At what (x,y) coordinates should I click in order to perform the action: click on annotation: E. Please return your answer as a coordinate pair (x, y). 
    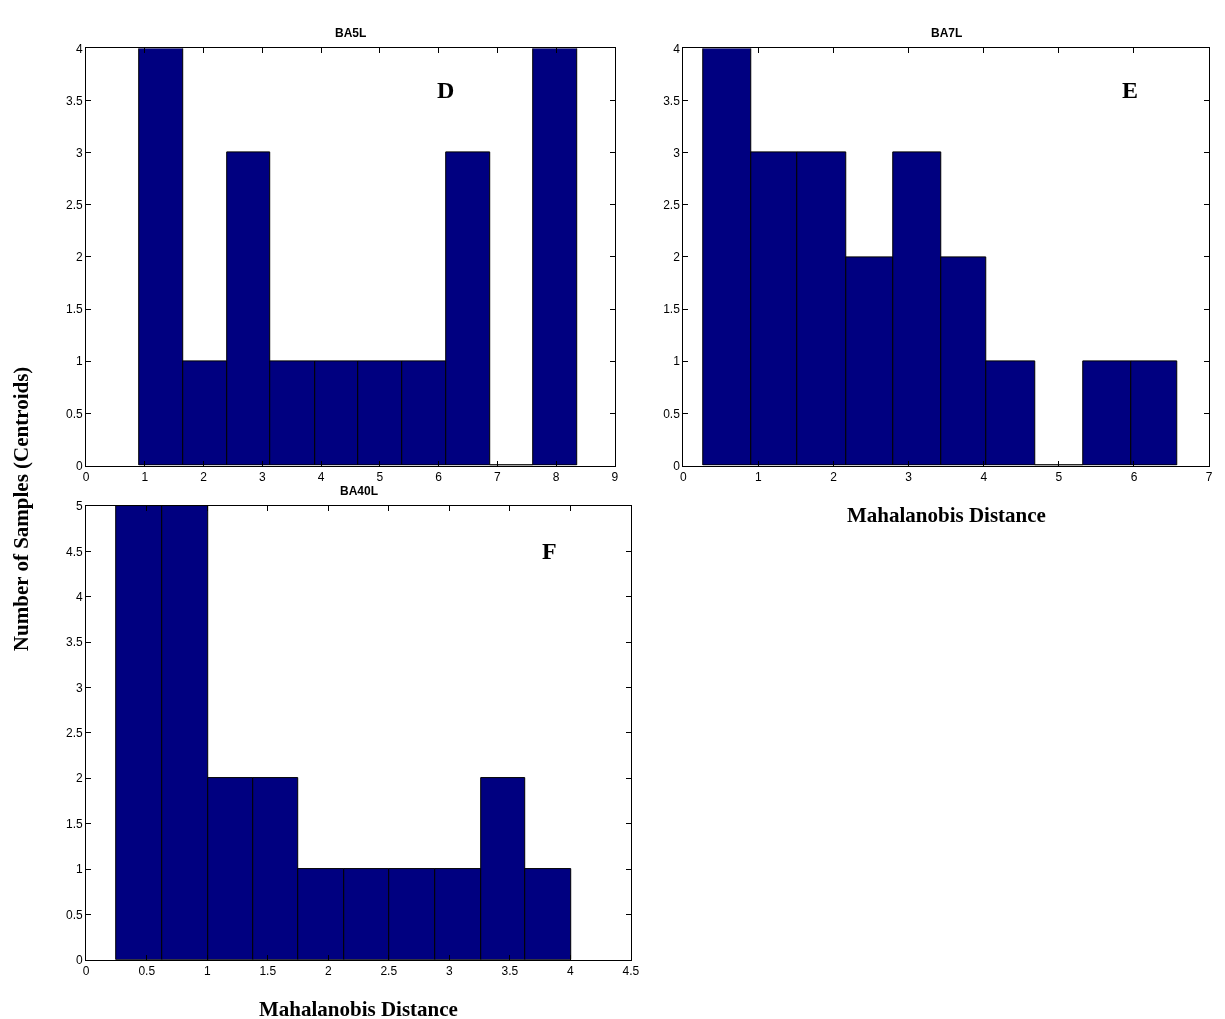
    Looking at the image, I should click on (1130, 90).